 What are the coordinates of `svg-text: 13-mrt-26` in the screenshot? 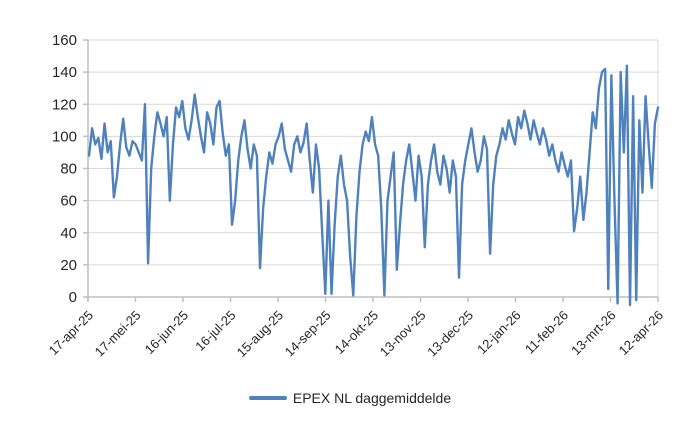 It's located at (593, 333).